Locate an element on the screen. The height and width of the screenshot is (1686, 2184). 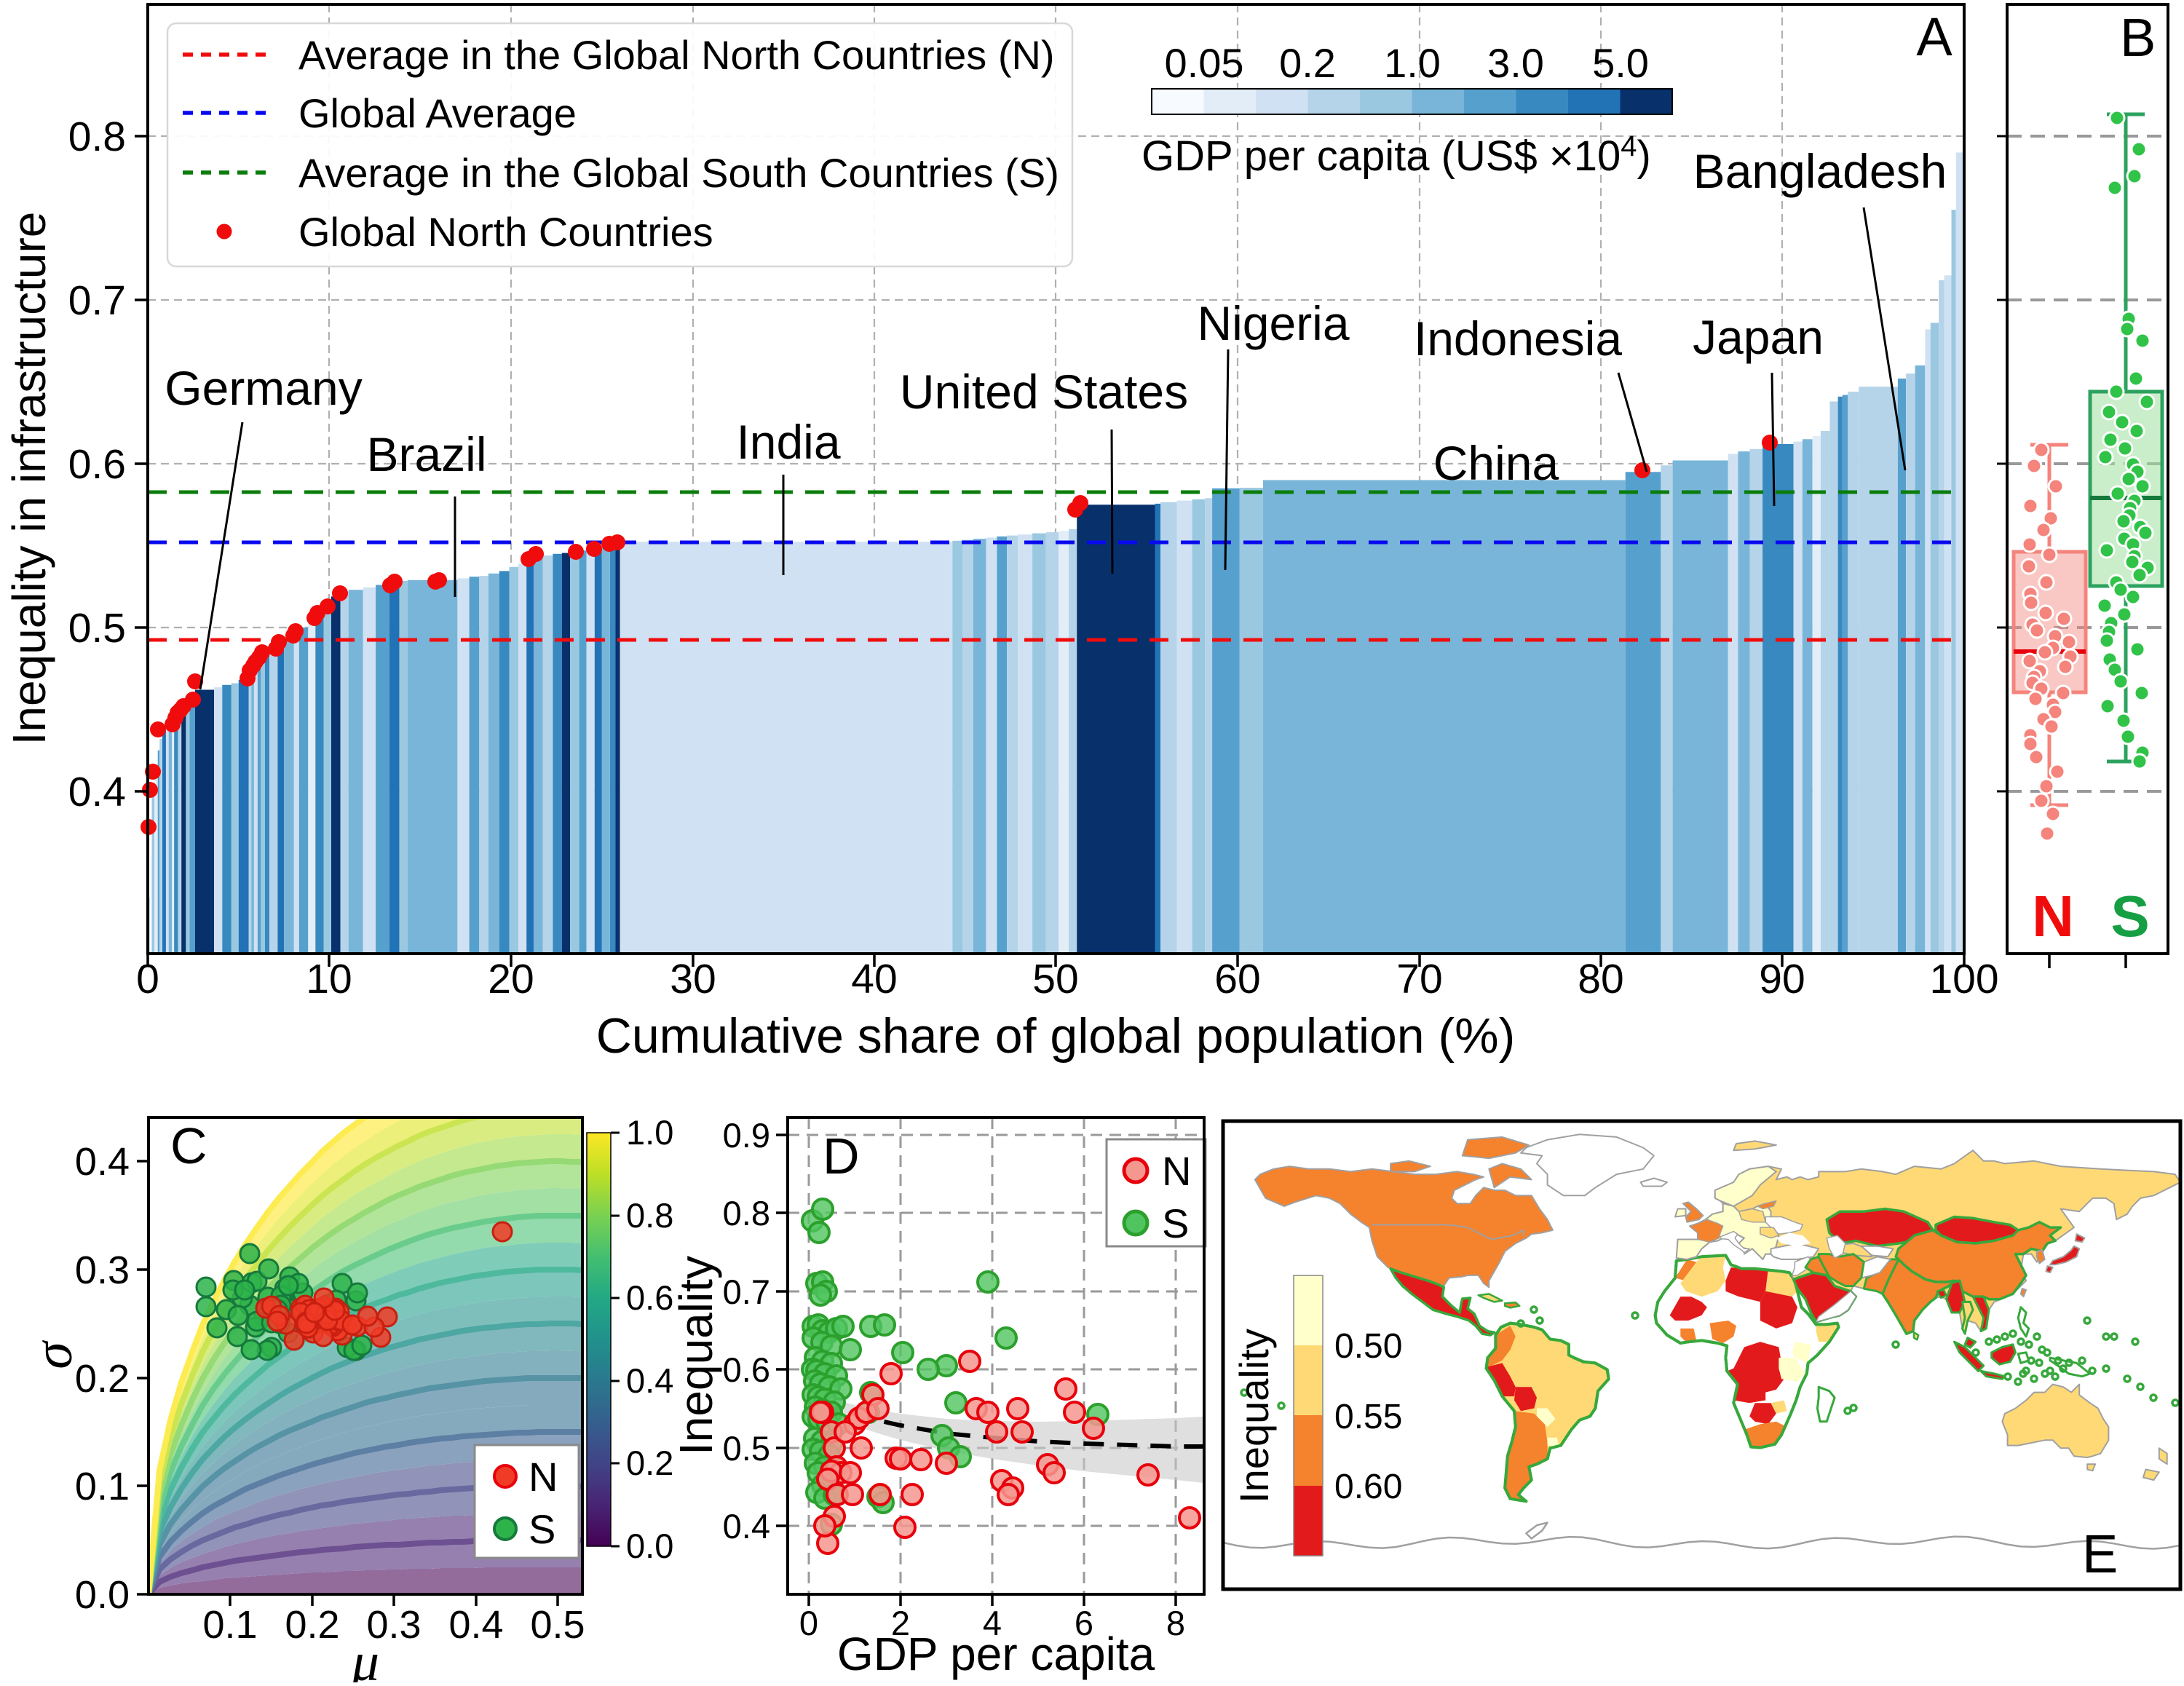
svg-text: 20 is located at coordinates (511, 979).